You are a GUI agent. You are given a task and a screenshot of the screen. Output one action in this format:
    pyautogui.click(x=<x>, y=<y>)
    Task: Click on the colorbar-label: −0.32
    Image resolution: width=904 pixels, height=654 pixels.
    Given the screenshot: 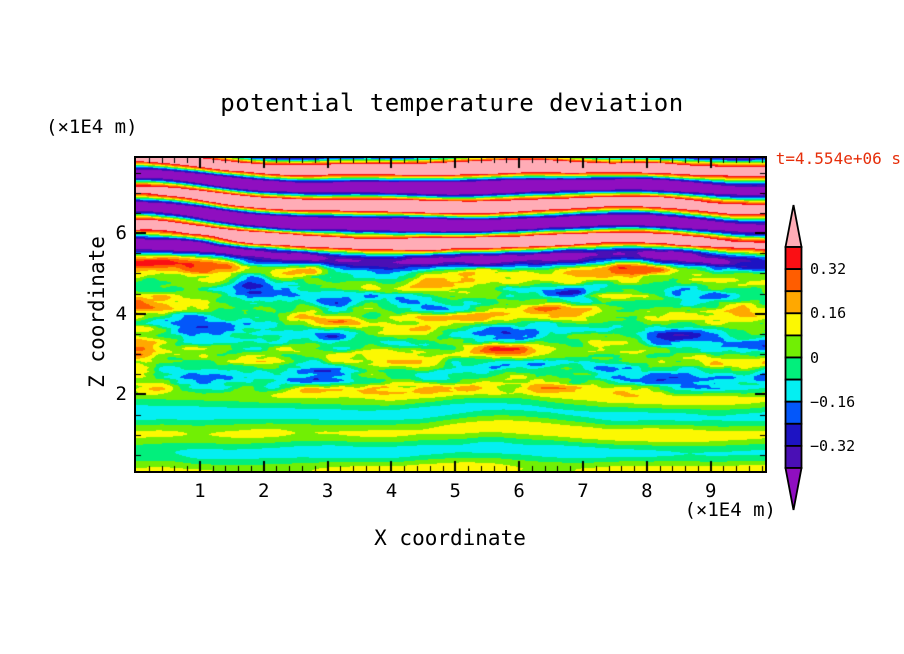 What is the action you would take?
    pyautogui.click(x=833, y=445)
    